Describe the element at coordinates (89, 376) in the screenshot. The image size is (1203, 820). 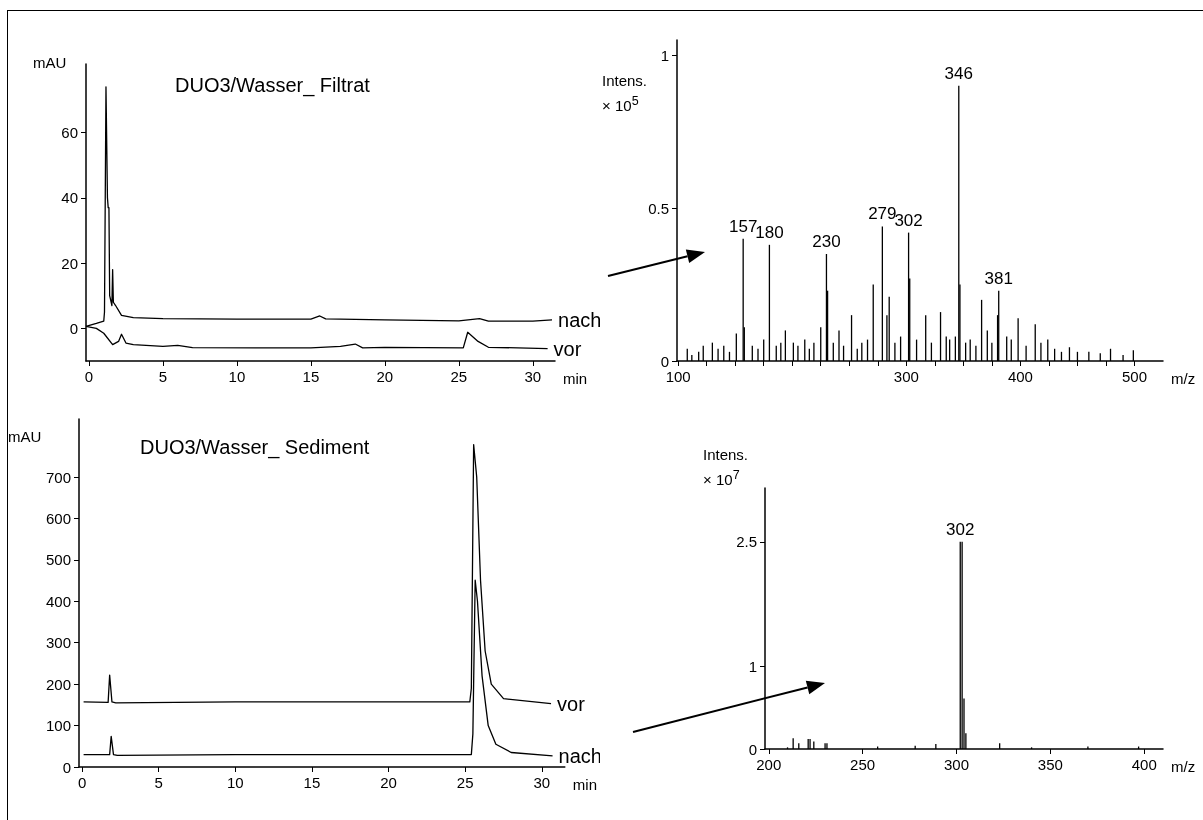
I see `x-tick-label: 0` at that location.